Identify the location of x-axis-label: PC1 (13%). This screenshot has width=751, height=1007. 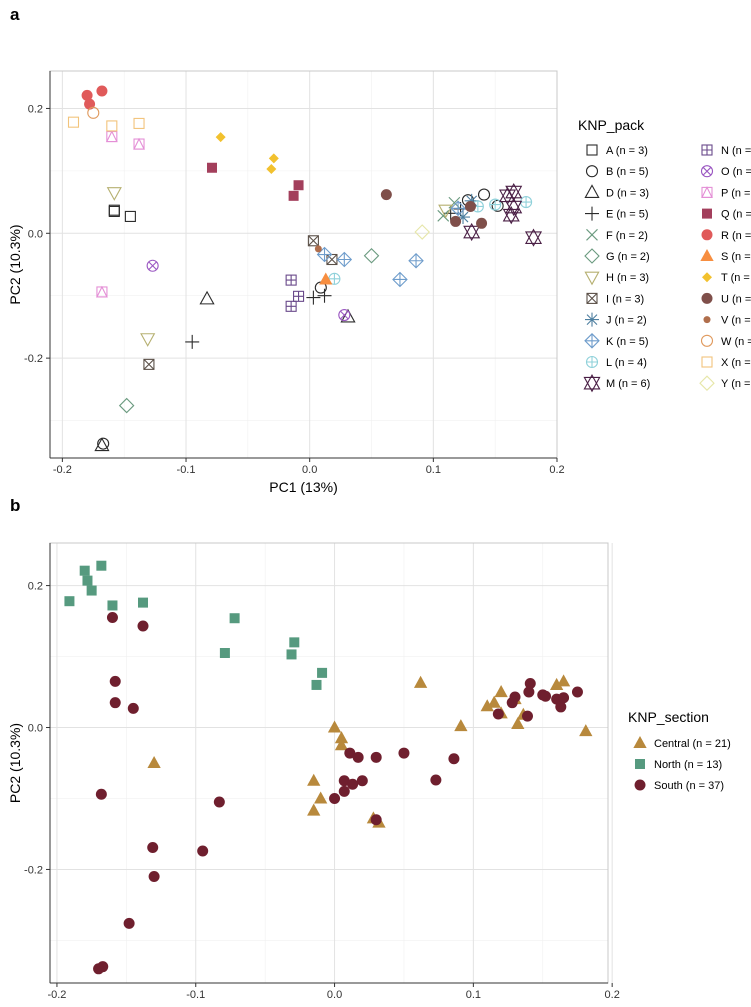
(303, 487).